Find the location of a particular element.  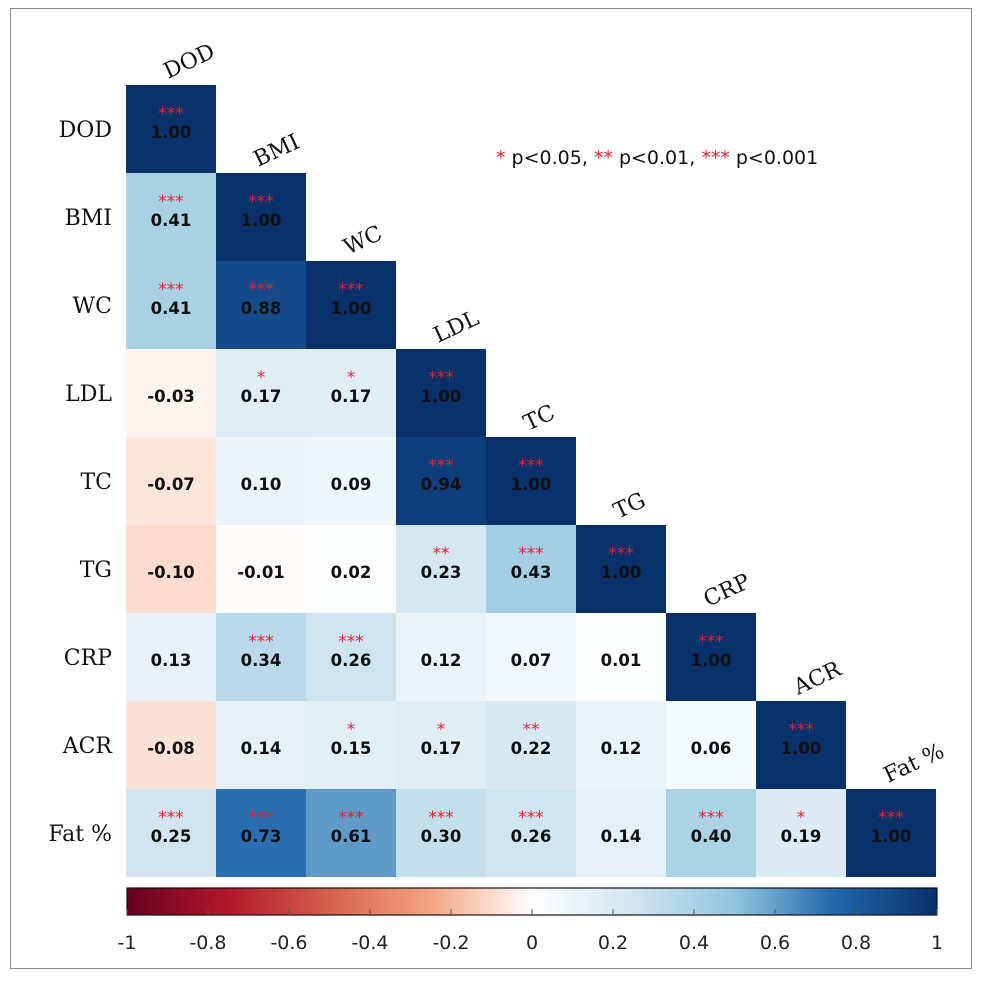

cell-value-label: 0.06 is located at coordinates (711, 748).